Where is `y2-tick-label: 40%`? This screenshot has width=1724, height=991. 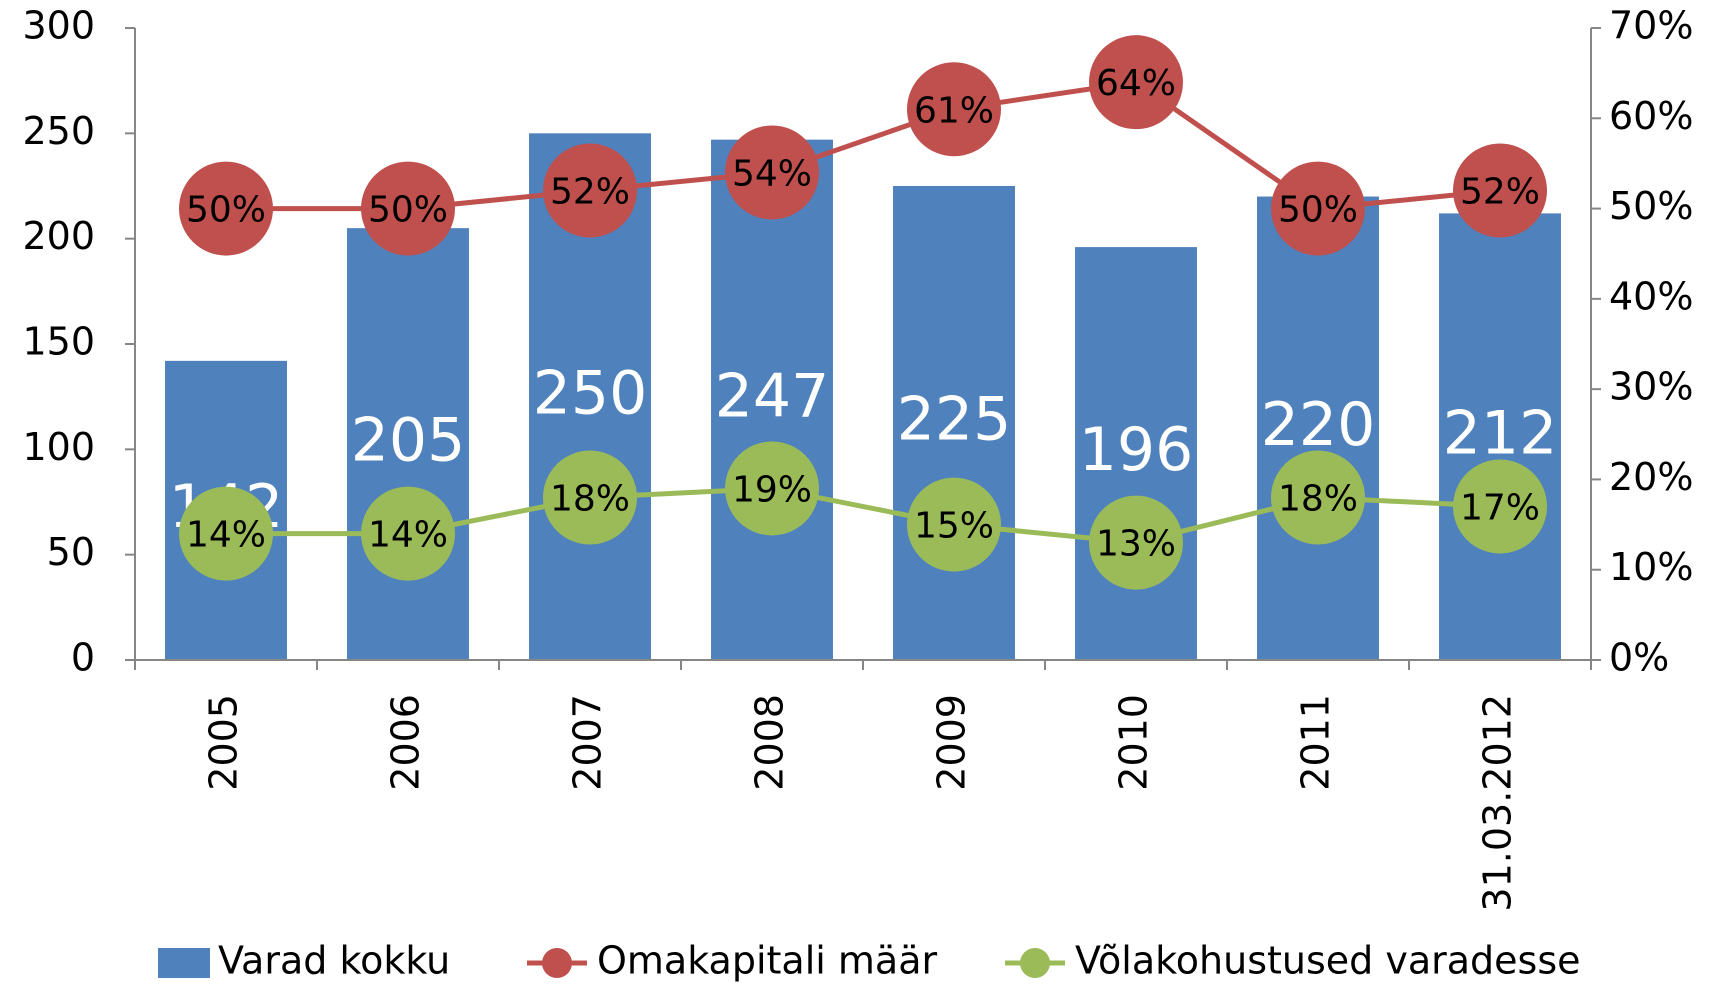 y2-tick-label: 40% is located at coordinates (1651, 296).